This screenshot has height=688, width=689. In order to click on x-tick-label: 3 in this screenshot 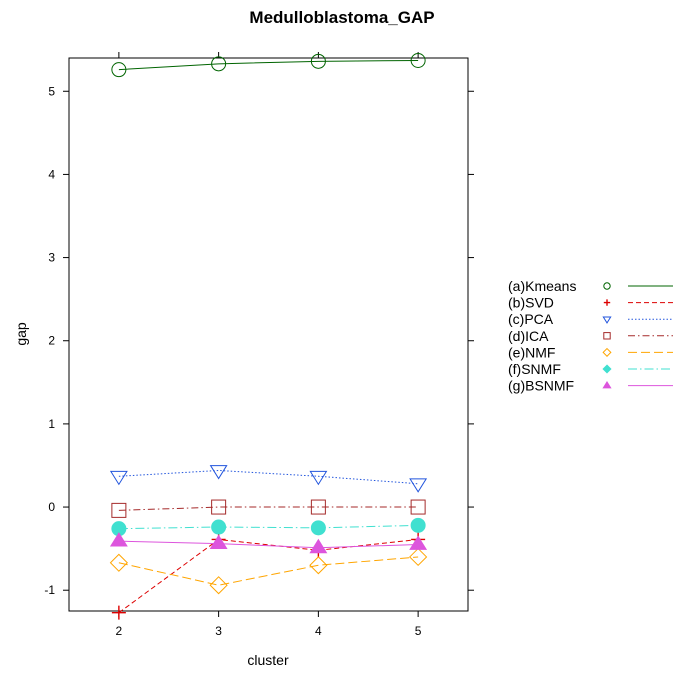, I will do `click(218, 631)`.